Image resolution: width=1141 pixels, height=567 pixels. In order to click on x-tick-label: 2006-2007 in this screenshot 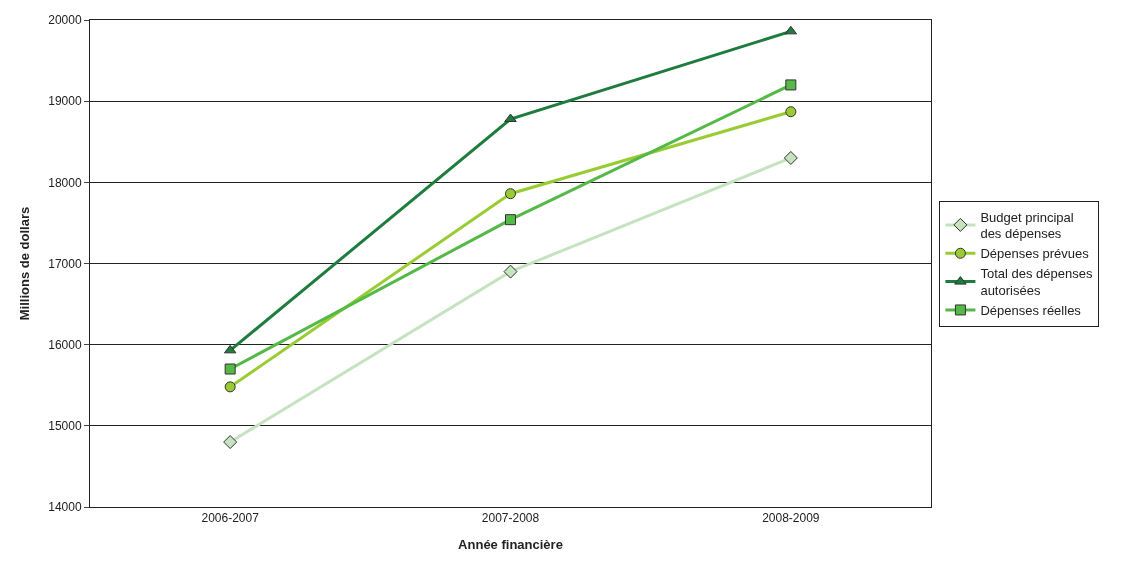, I will do `click(230, 518)`.